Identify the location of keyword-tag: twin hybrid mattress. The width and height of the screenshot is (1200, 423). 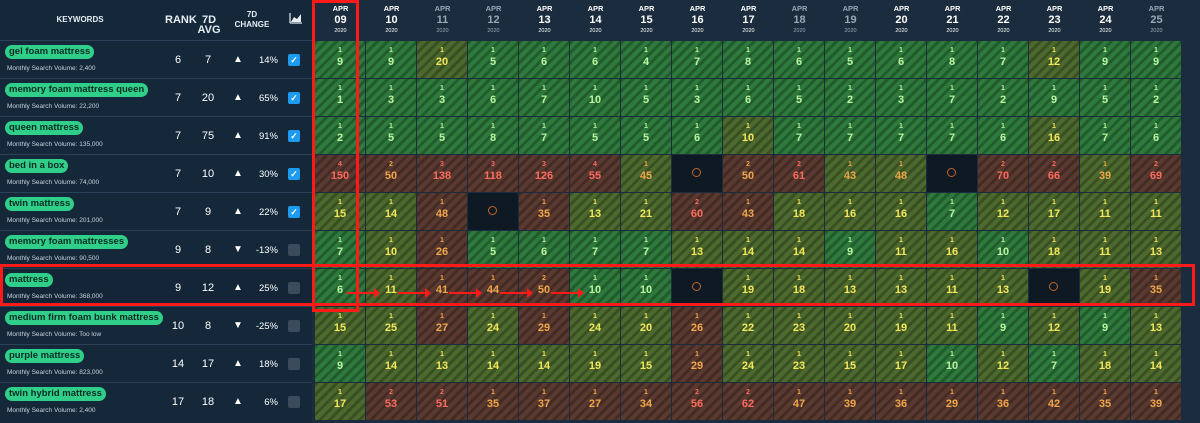
(55, 394).